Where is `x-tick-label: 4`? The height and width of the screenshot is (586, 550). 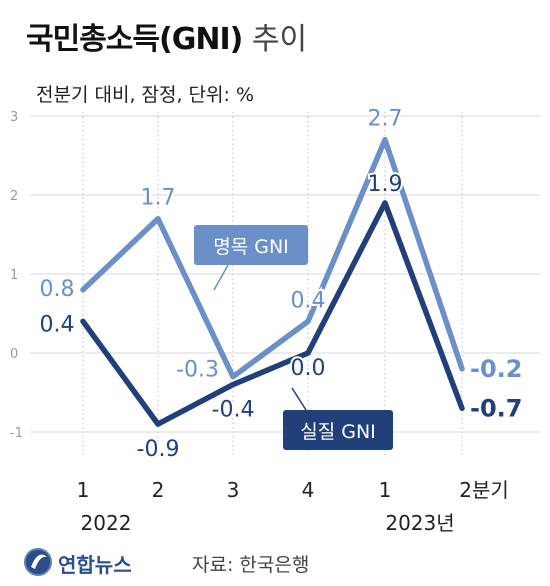 x-tick-label: 4 is located at coordinates (308, 490).